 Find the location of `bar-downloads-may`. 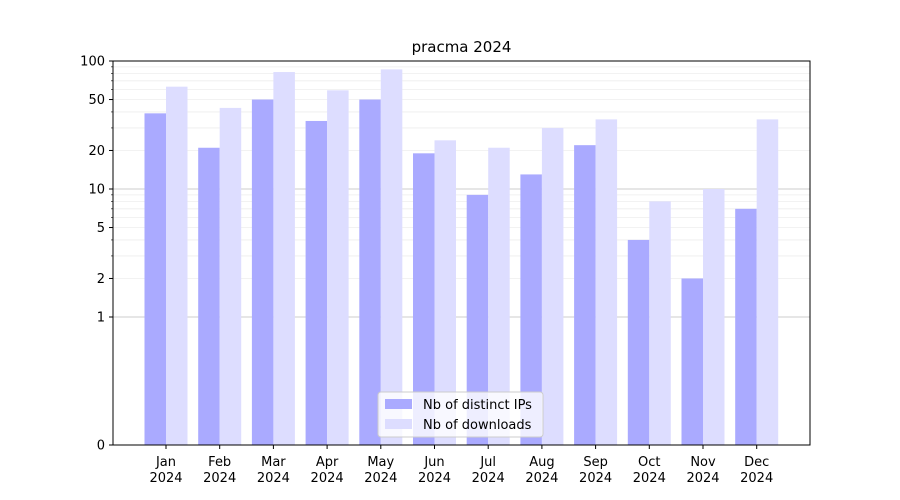

bar-downloads-may is located at coordinates (391, 257).